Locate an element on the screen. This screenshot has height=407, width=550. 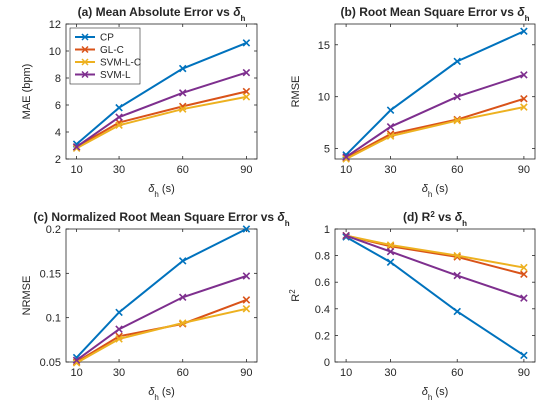
y-tick-label: 8 is located at coordinates (58, 79).